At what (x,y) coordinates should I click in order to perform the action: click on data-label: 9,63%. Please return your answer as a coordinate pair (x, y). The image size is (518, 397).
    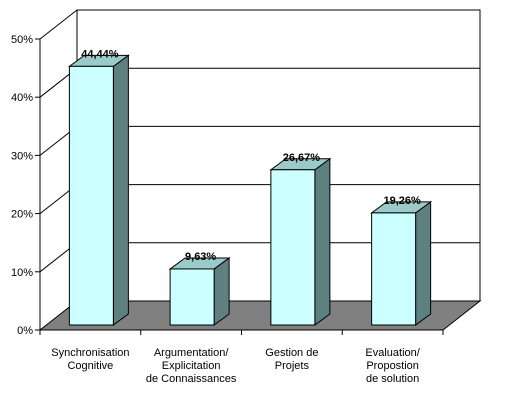
    Looking at the image, I should click on (200, 257).